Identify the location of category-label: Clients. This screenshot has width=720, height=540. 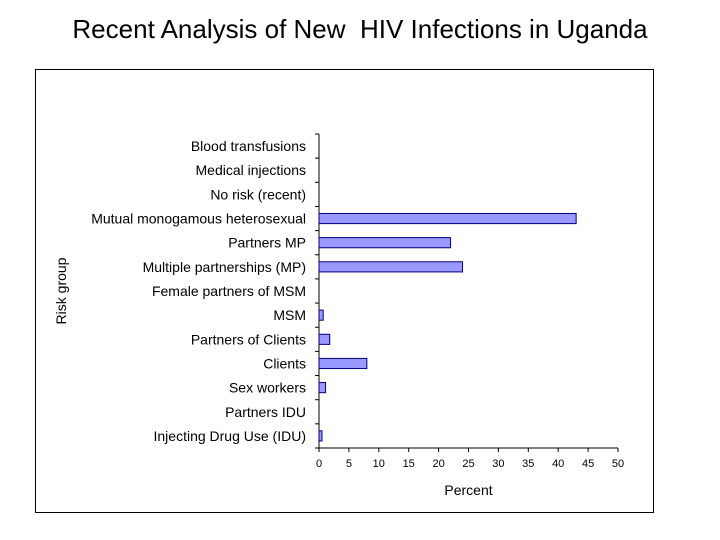
(284, 363).